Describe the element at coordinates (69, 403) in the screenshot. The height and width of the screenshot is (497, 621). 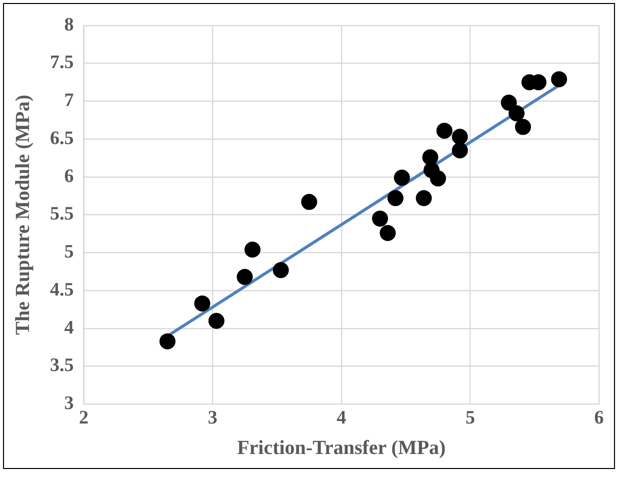
I see `y-tick-label: 3` at that location.